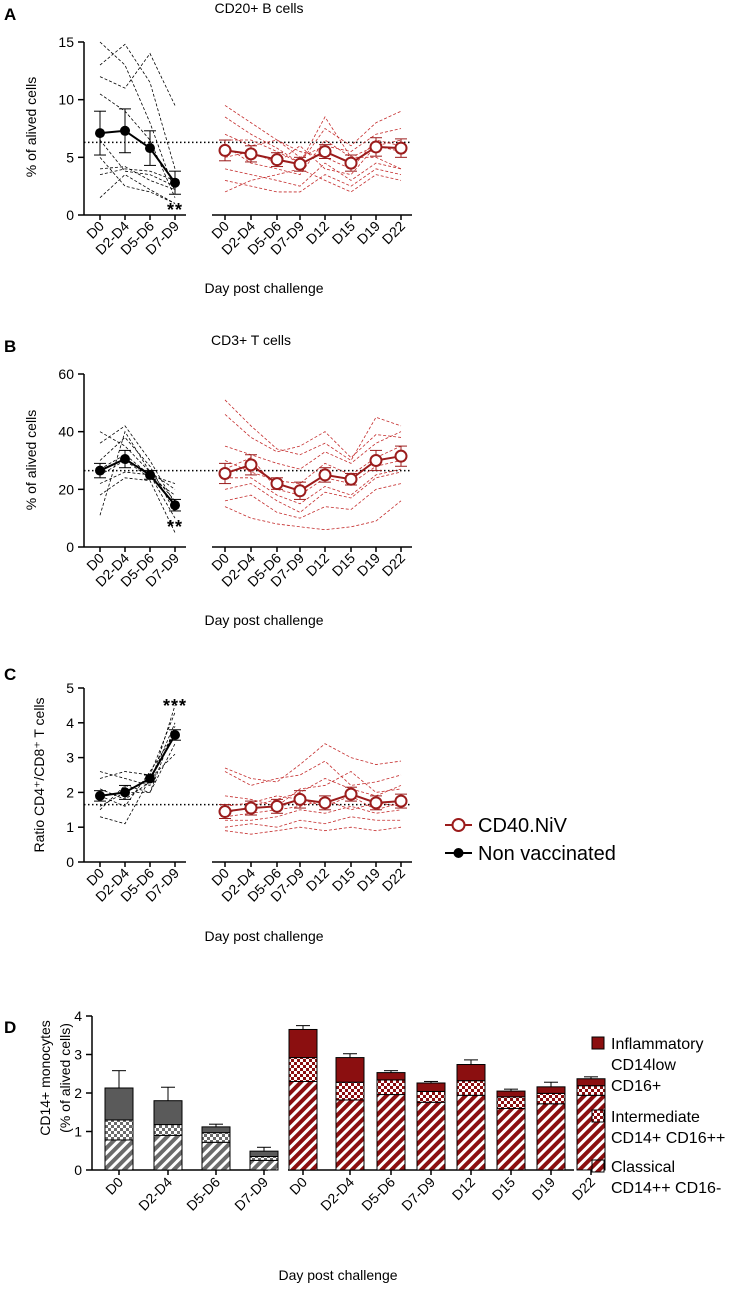 The image size is (736, 1290). Describe the element at coordinates (10, 1027) in the screenshot. I see `panel-letter-d: D` at that location.